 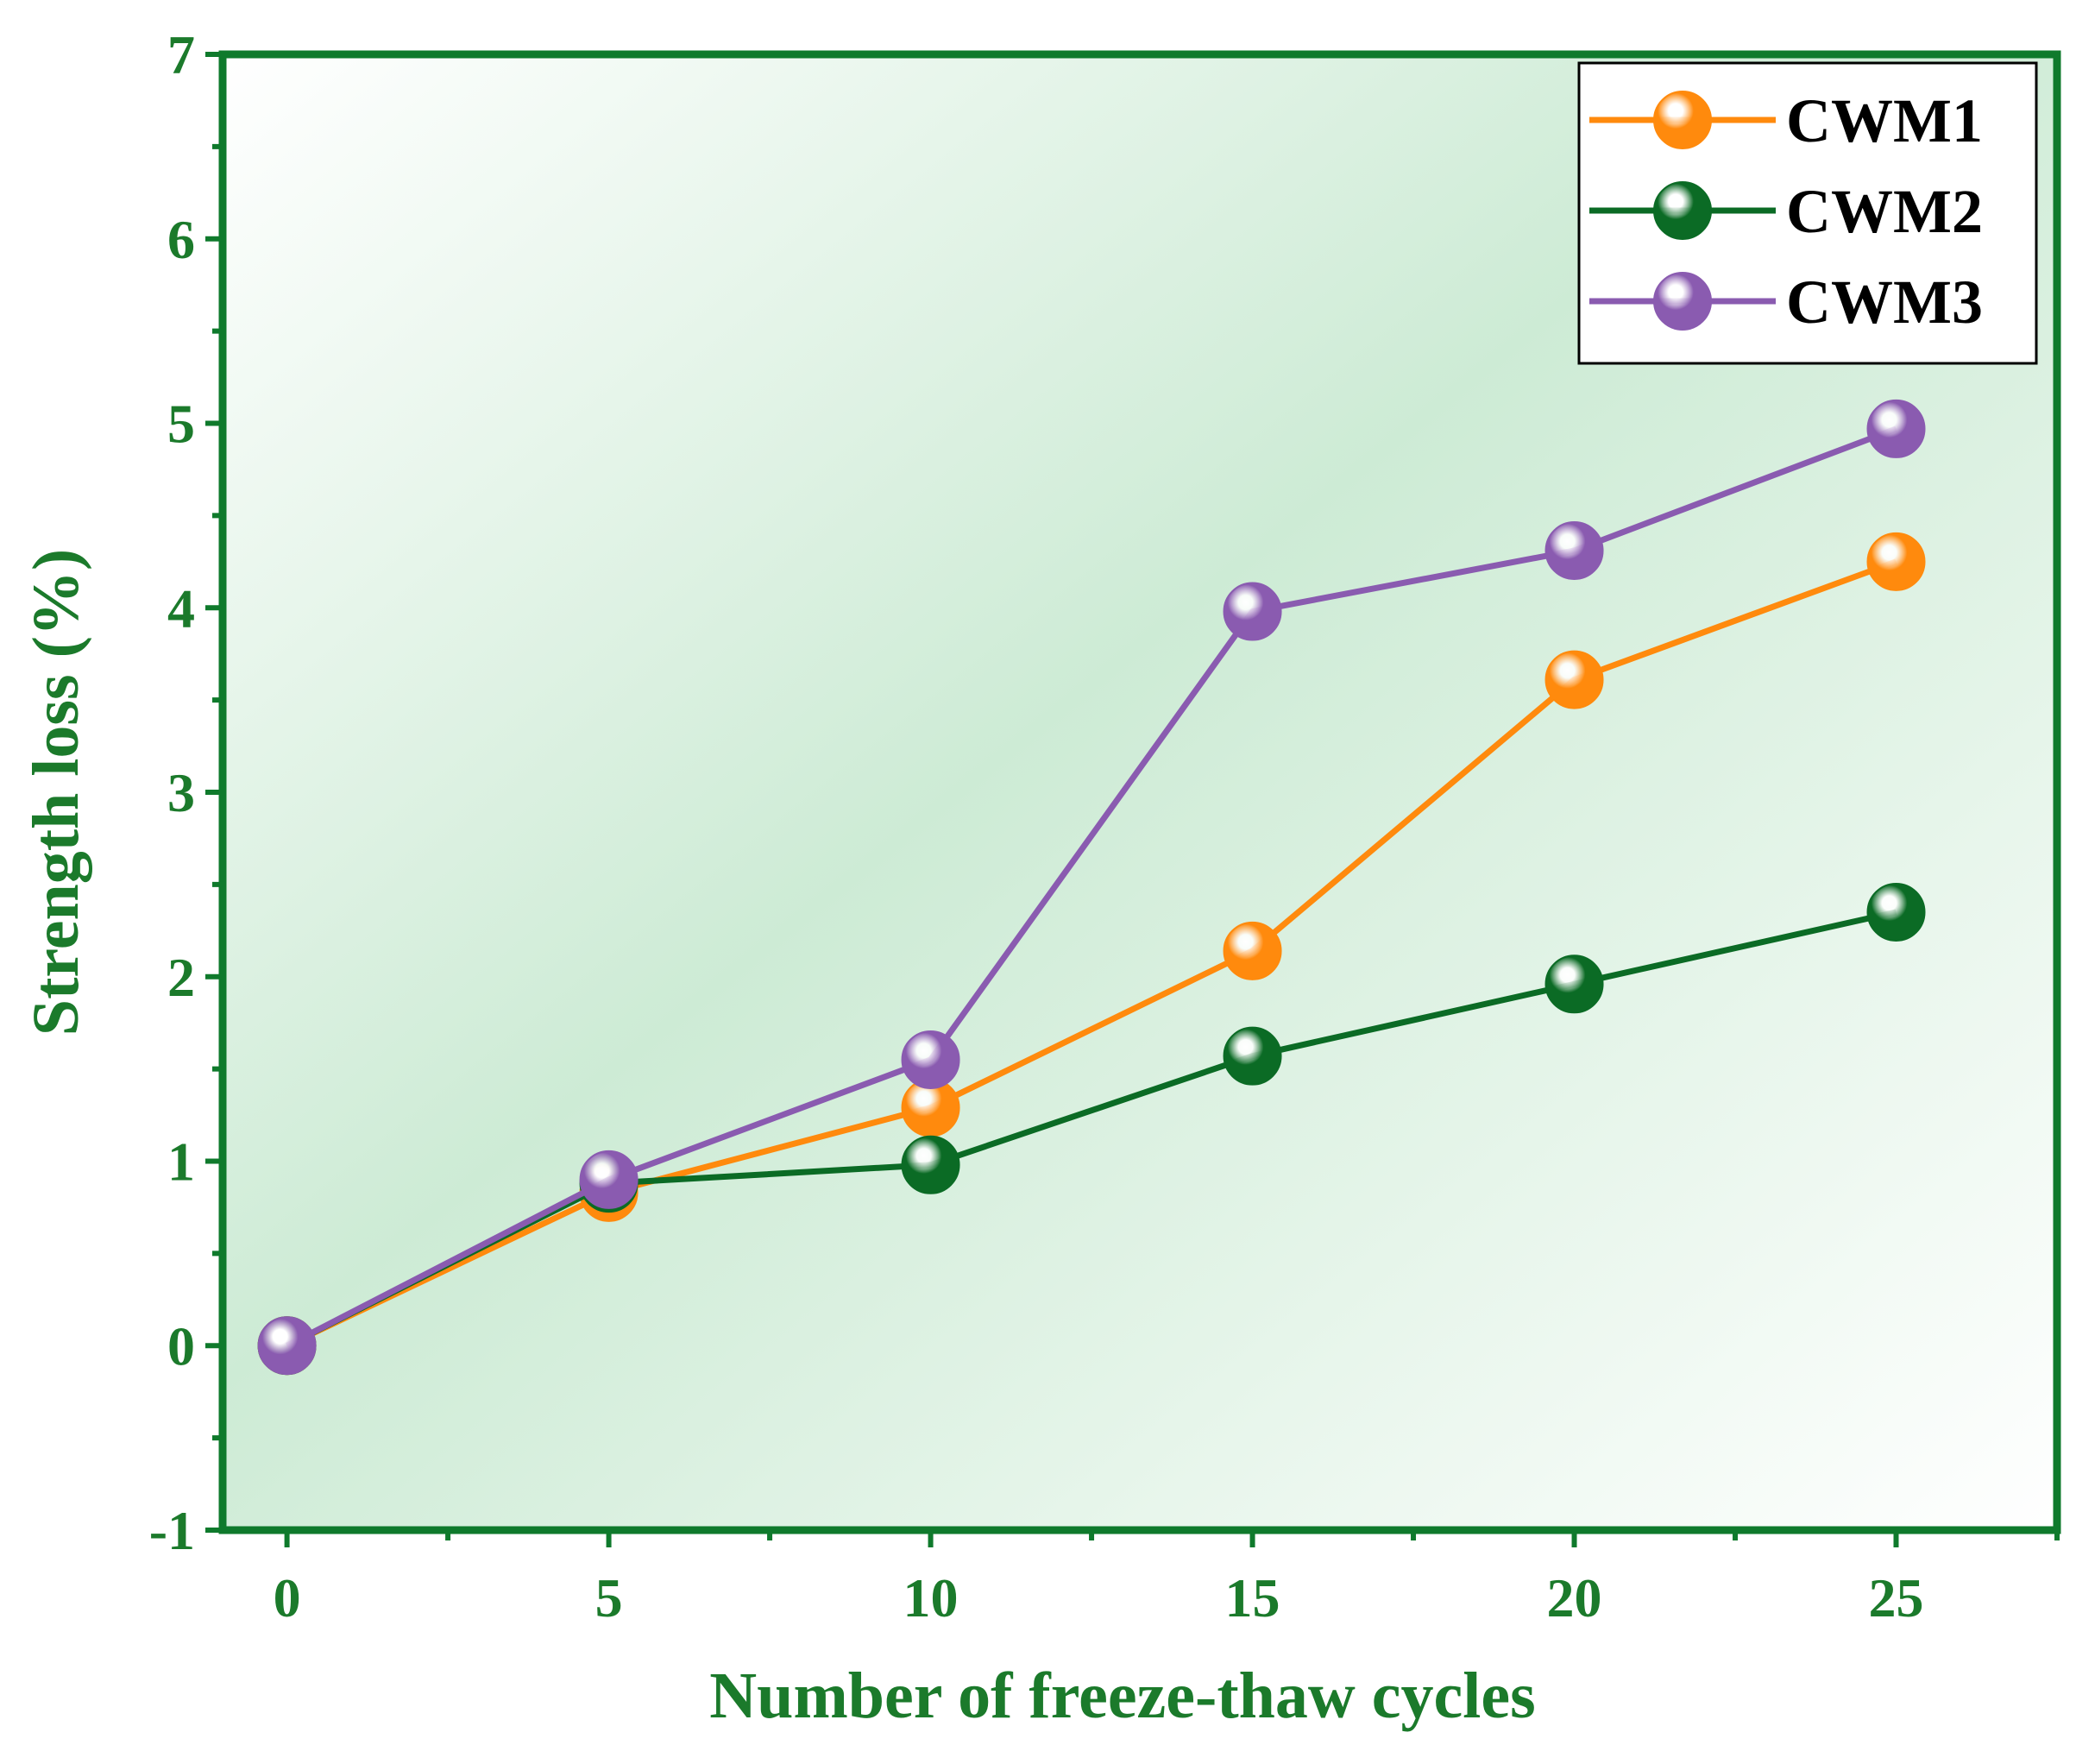 What do you see at coordinates (1122, 1696) in the screenshot?
I see `x-axis-title: Number of freeze-thaw cycles` at bounding box center [1122, 1696].